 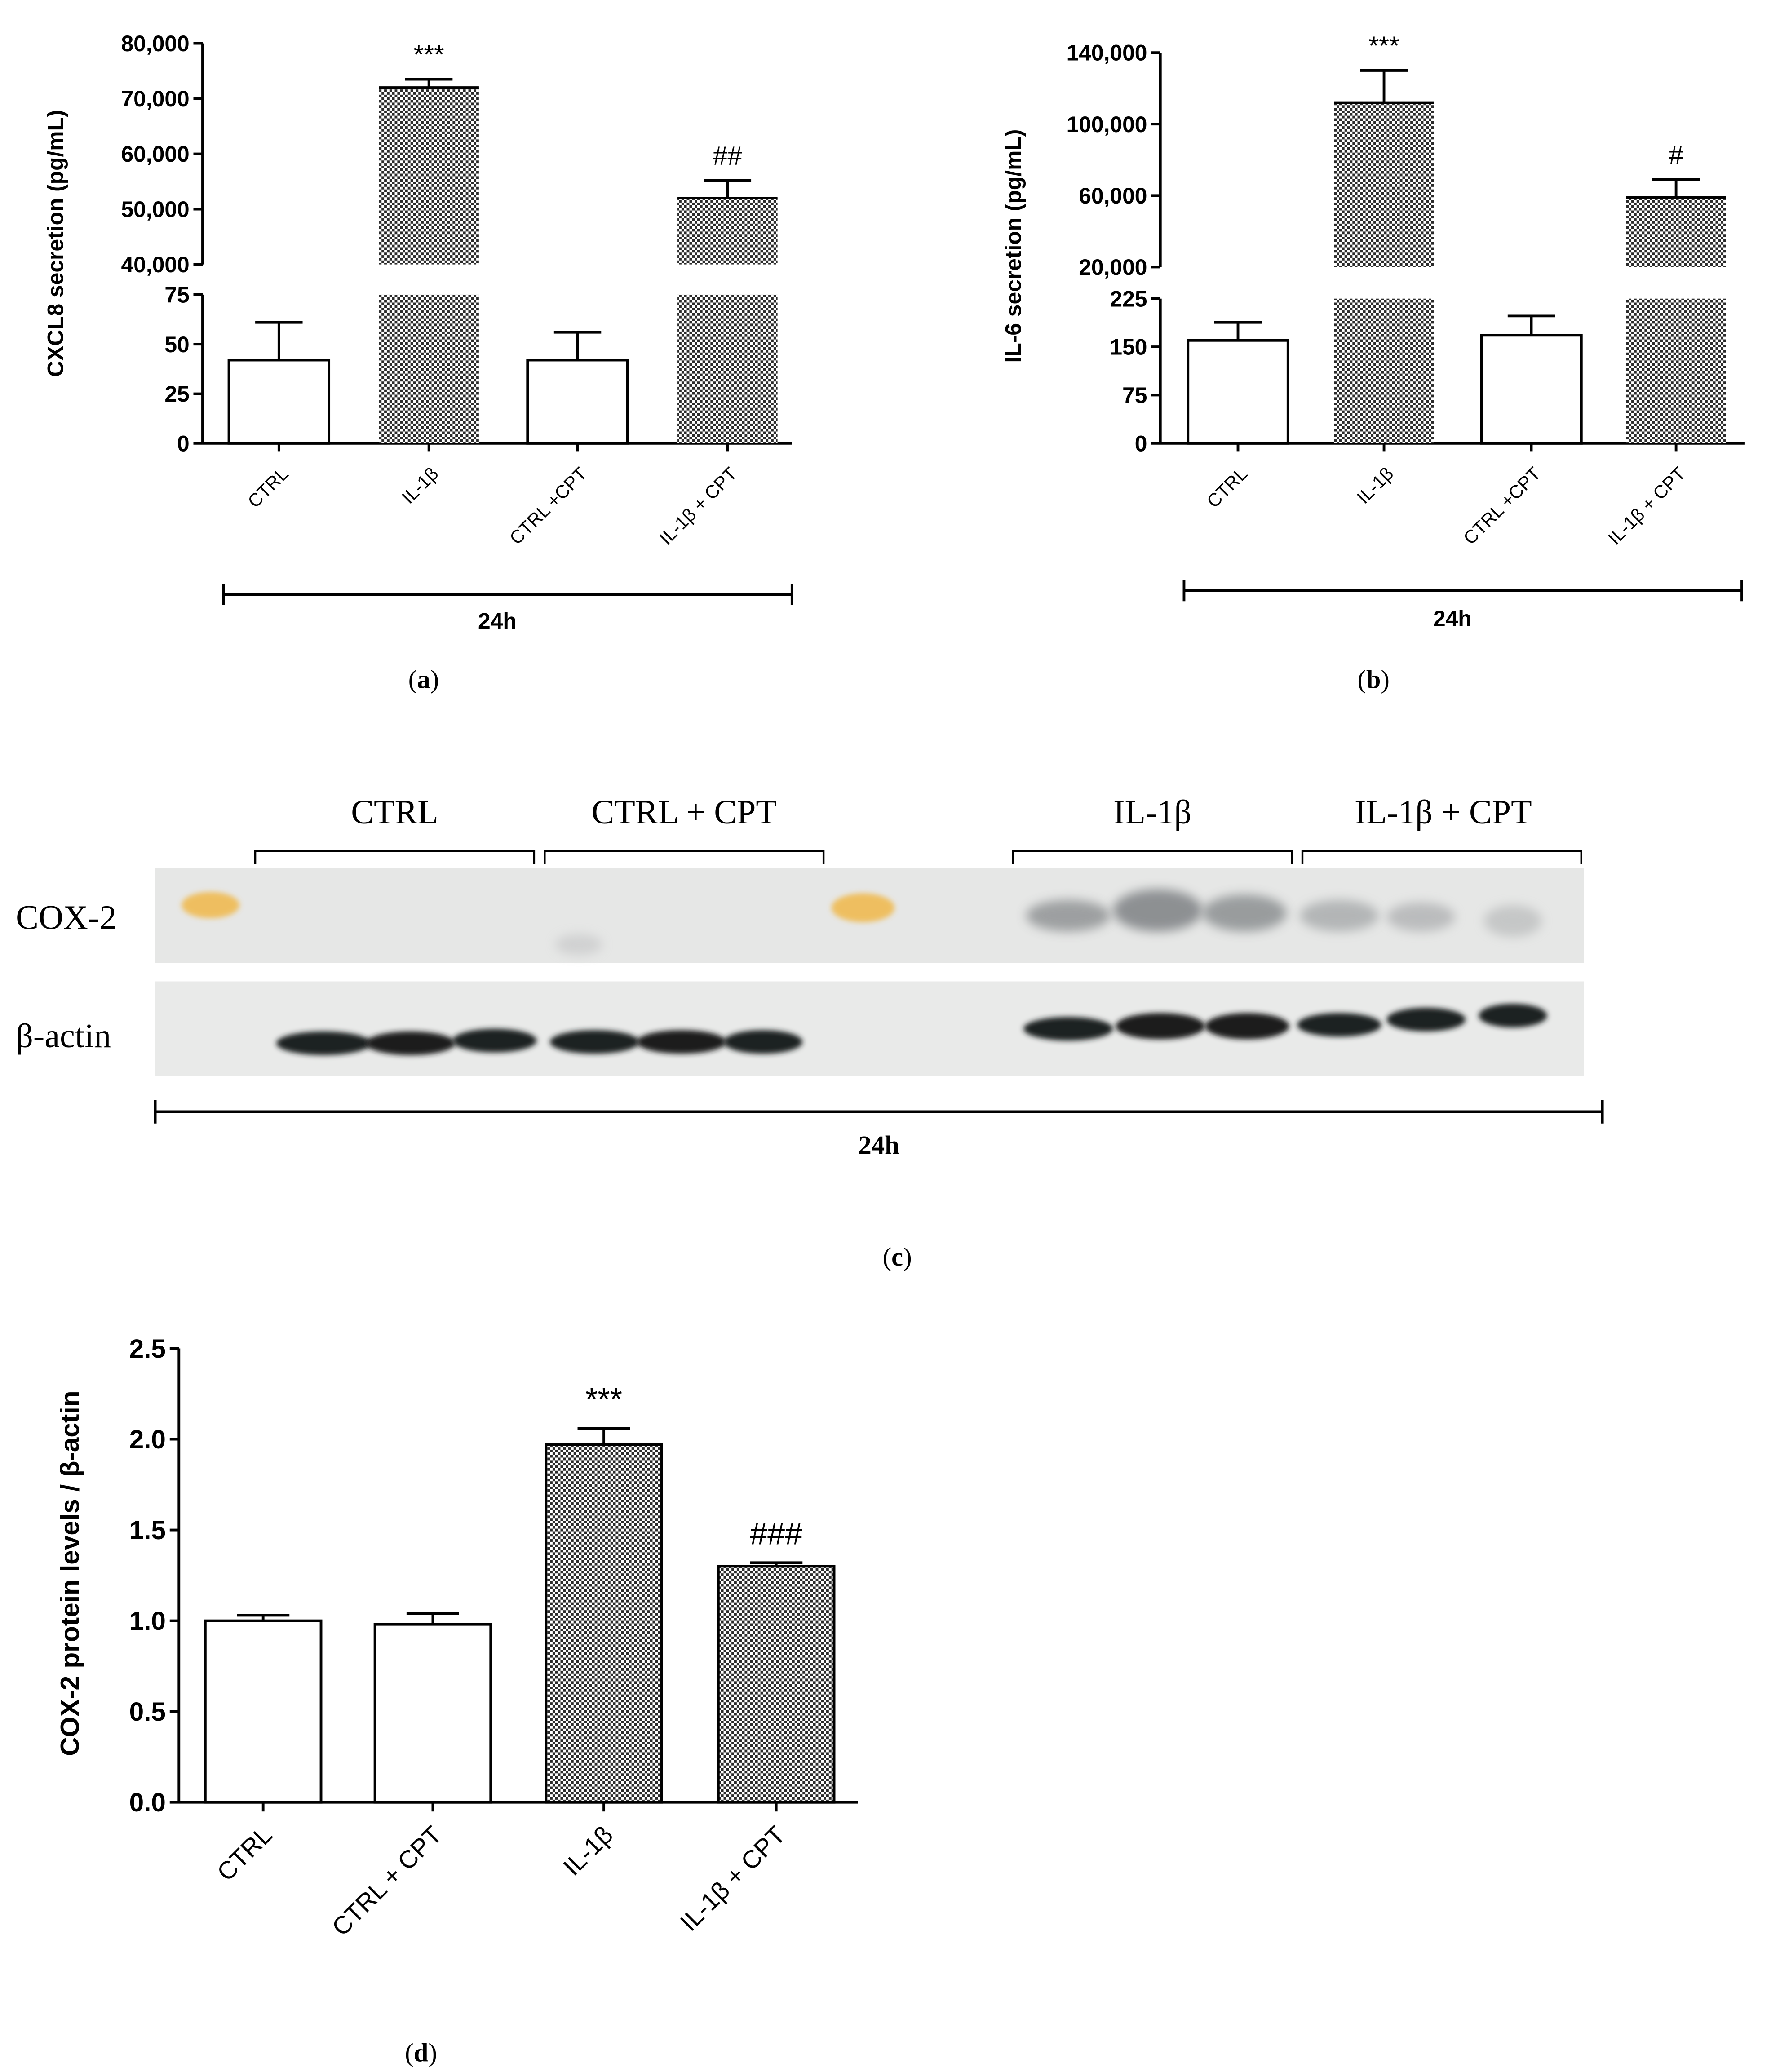 I want to click on x-tick-label: IL-1β, so click(x=420, y=485).